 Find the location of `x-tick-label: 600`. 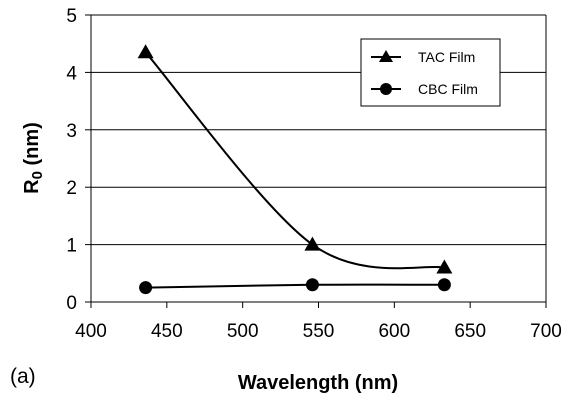

x-tick-label: 600 is located at coordinates (394, 331).